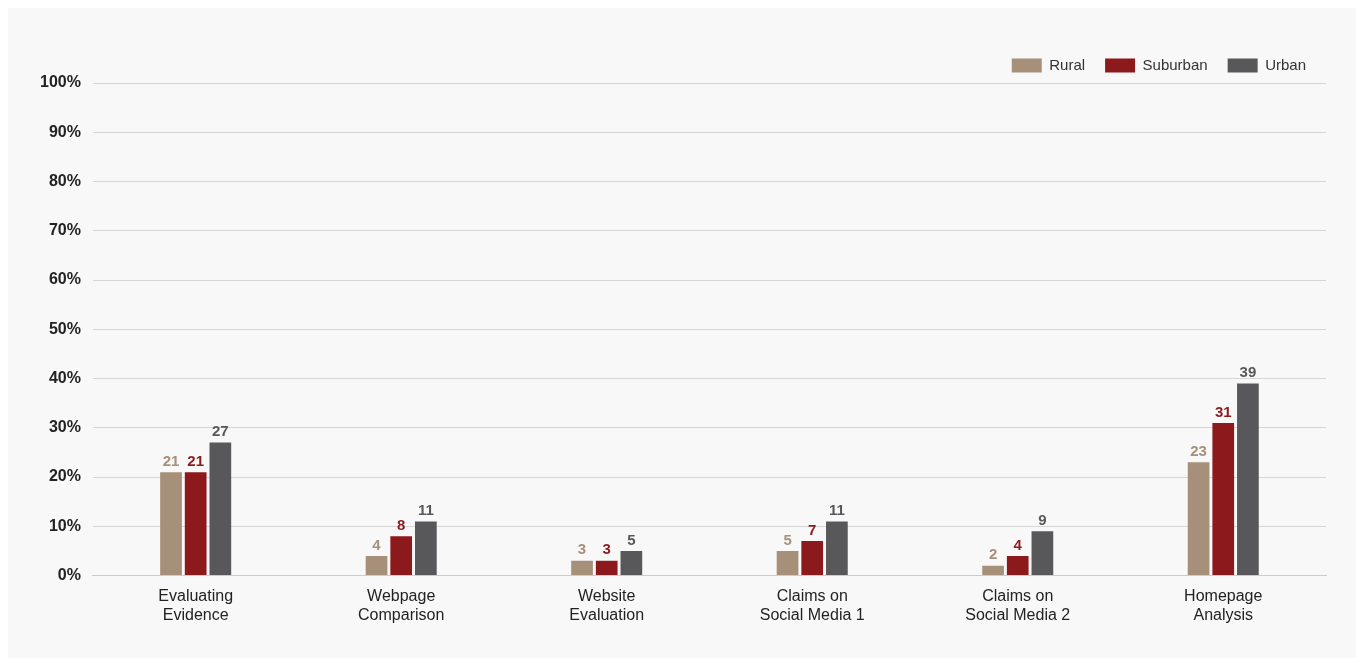 This screenshot has width=1364, height=663. Describe the element at coordinates (1223, 604) in the screenshot. I see `x-tick-label: Homepage Analysis` at that location.